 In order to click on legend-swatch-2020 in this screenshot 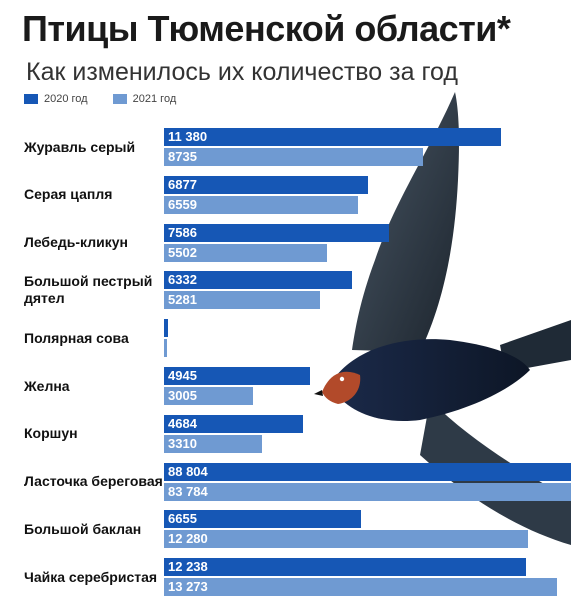, I will do `click(31, 99)`.